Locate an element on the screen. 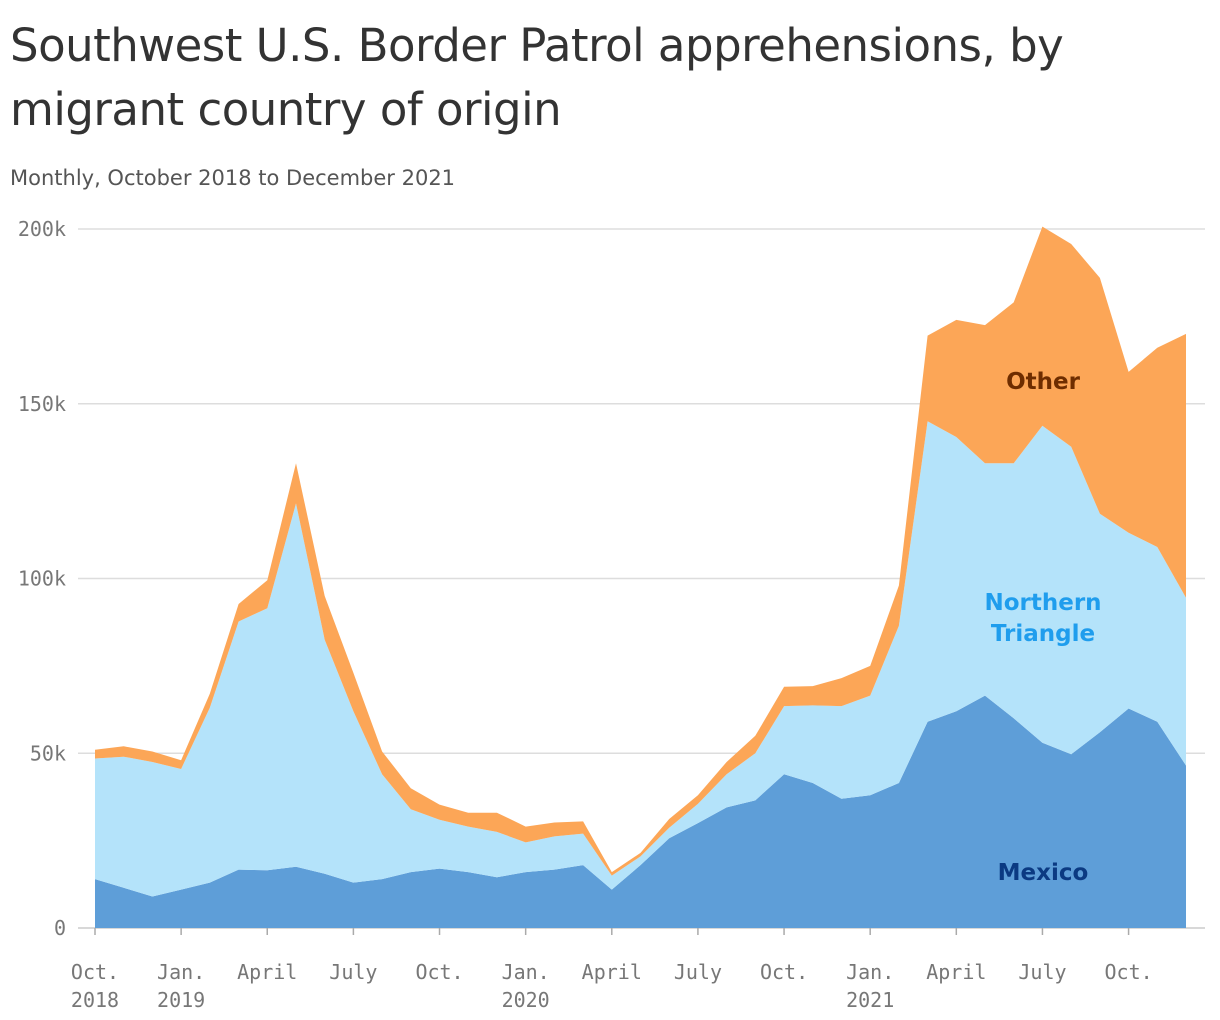 The image size is (1220, 1020). y-tick-150k: 150k is located at coordinates (42, 404).